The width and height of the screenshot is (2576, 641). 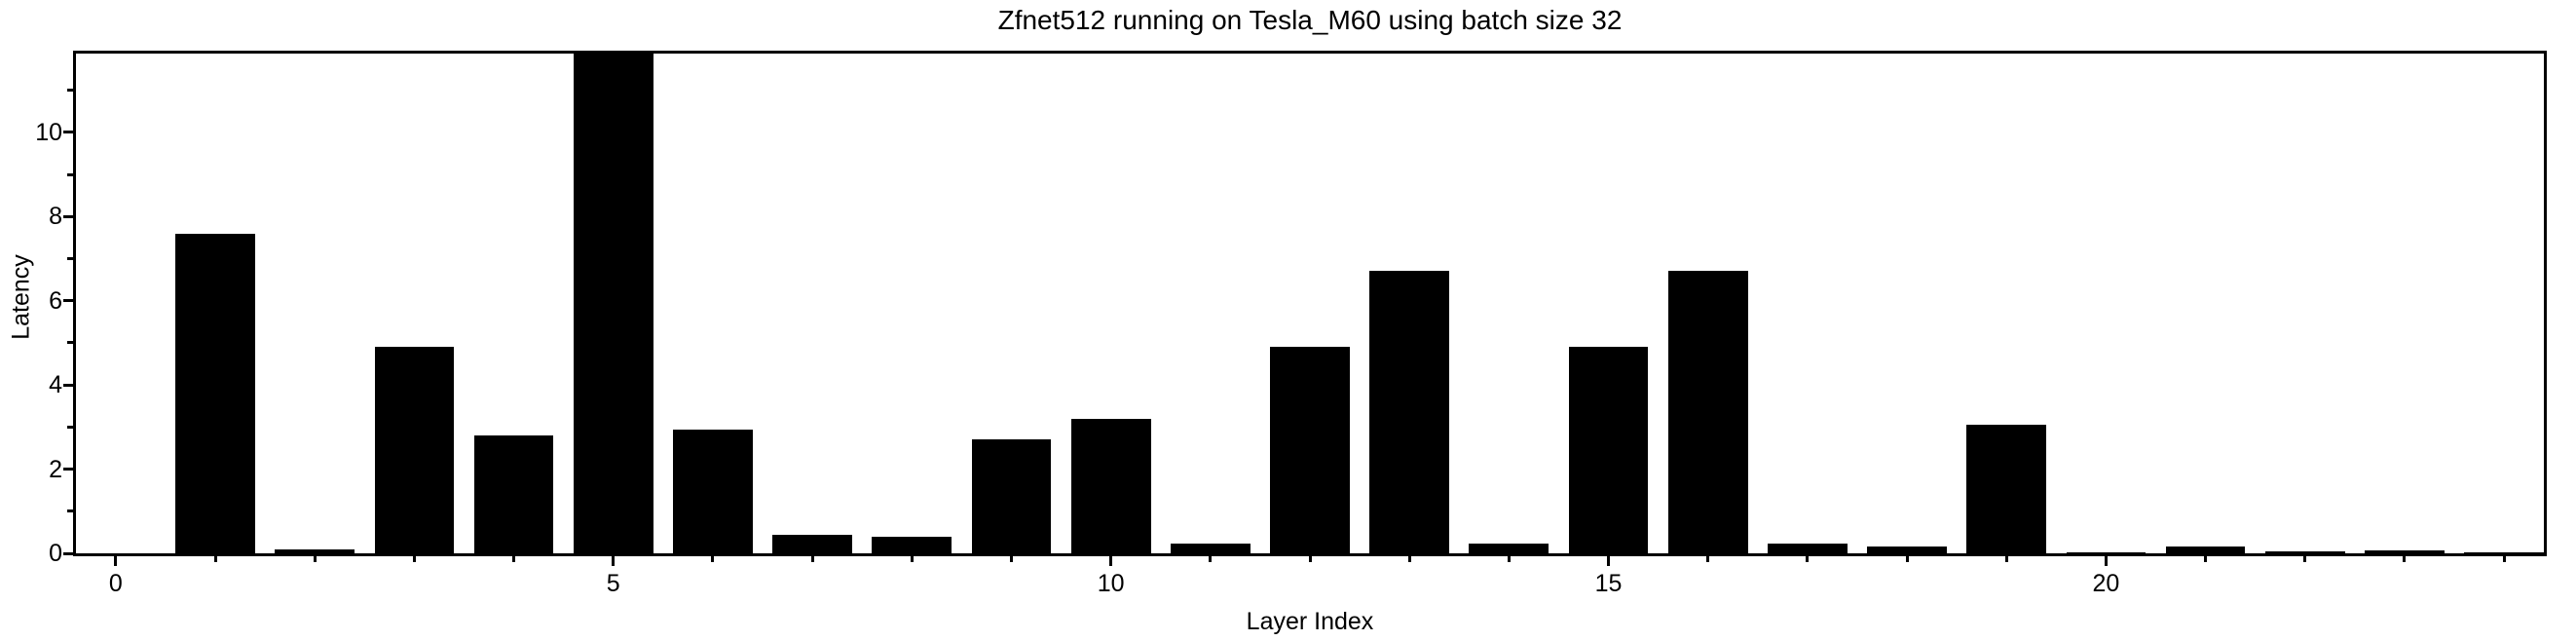 What do you see at coordinates (2106, 584) in the screenshot?
I see `x-tick-label: 20` at bounding box center [2106, 584].